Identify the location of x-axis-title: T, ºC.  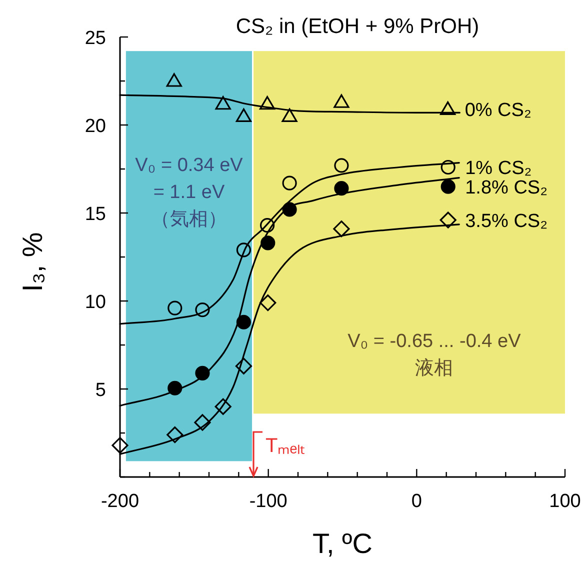
(342, 543).